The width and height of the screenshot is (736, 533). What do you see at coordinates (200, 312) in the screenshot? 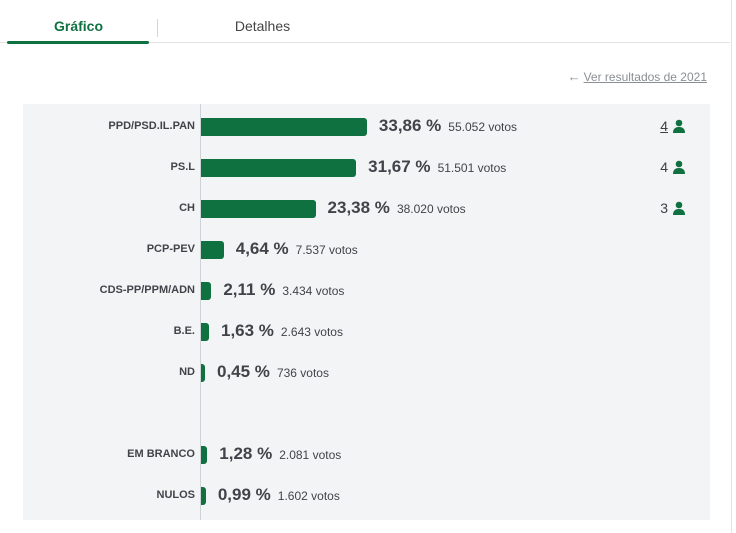
I see `chart-axis-line` at bounding box center [200, 312].